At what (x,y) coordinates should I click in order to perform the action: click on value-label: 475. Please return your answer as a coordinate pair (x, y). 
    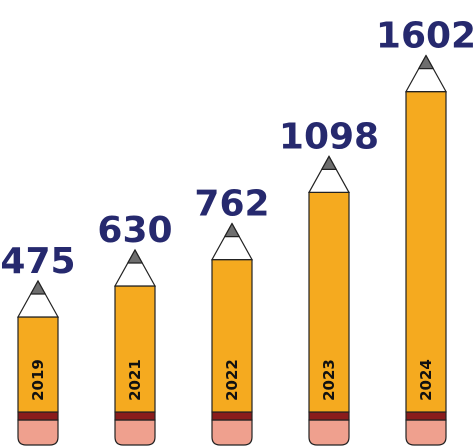
    Looking at the image, I should click on (37, 261).